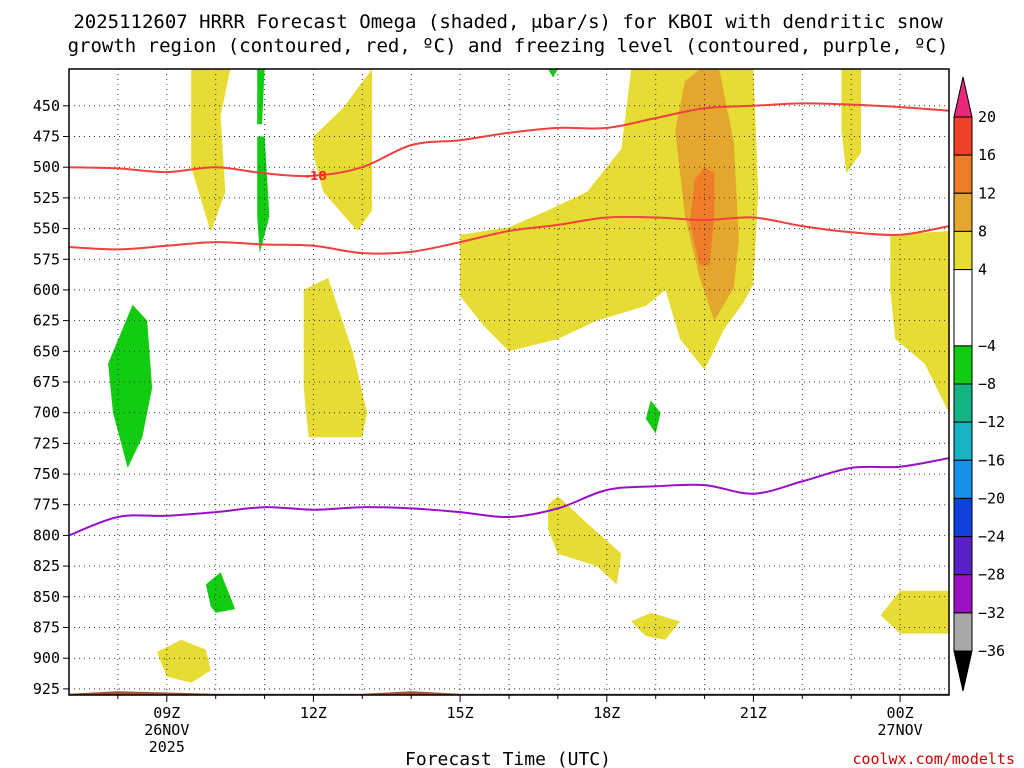  Describe the element at coordinates (987, 117) in the screenshot. I see `colorbar-label-20: 20` at that location.